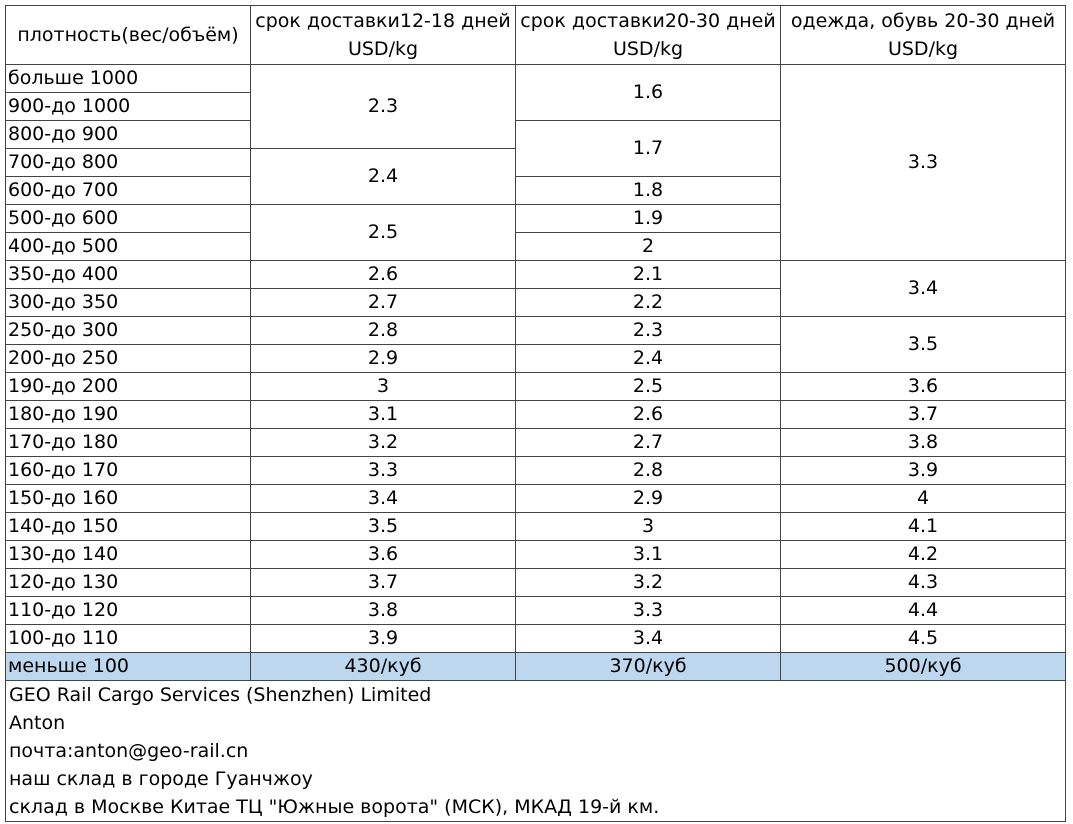 This screenshot has width=1073, height=824. I want to click on price-cell: 500/куб, so click(923, 666).